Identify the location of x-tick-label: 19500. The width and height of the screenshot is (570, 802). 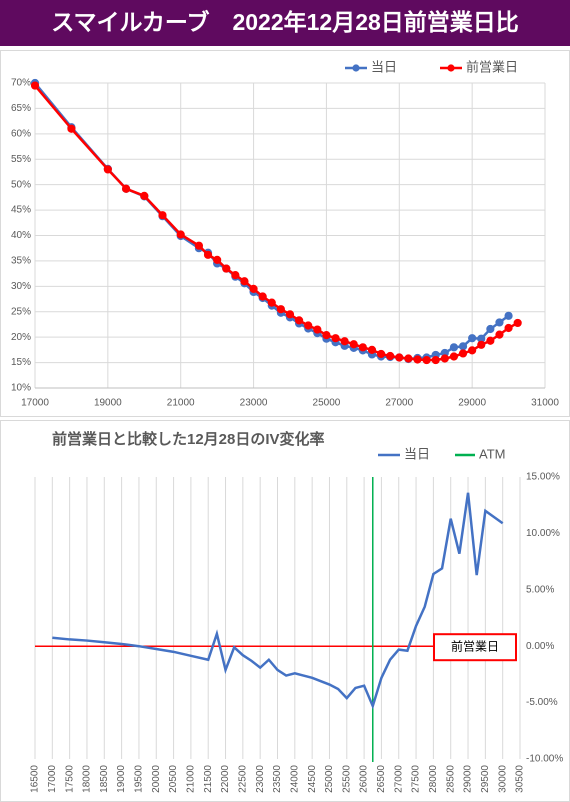
(139, 779).